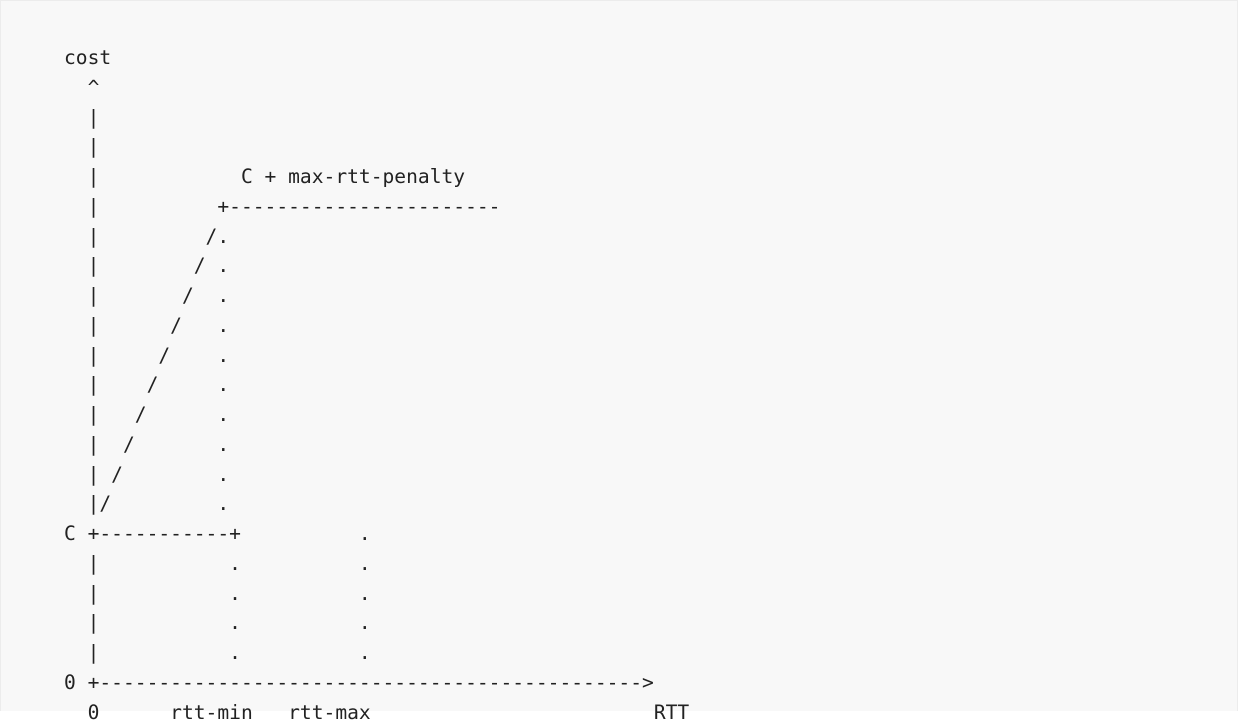  What do you see at coordinates (282, 206) in the screenshot?
I see `diagram-line-plateau: | +-----------------------` at bounding box center [282, 206].